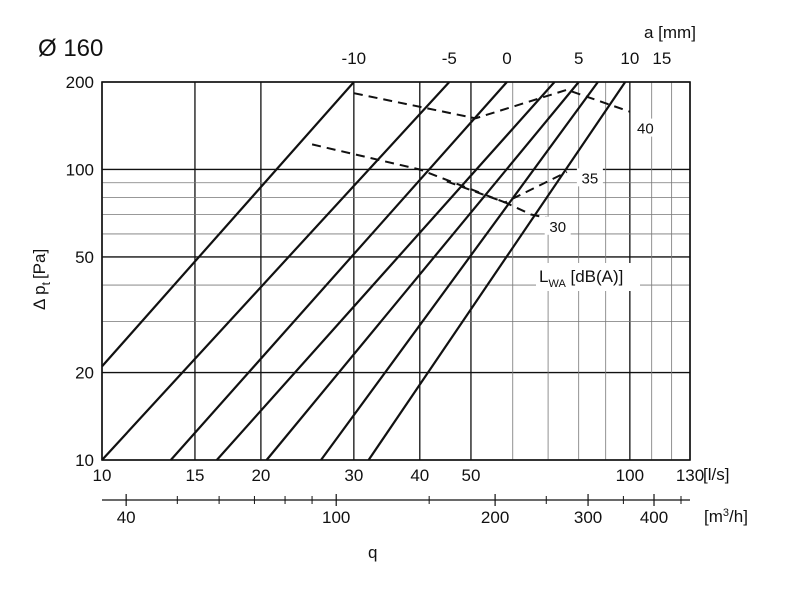  I want to click on sound-level-label: 40, so click(645, 129).